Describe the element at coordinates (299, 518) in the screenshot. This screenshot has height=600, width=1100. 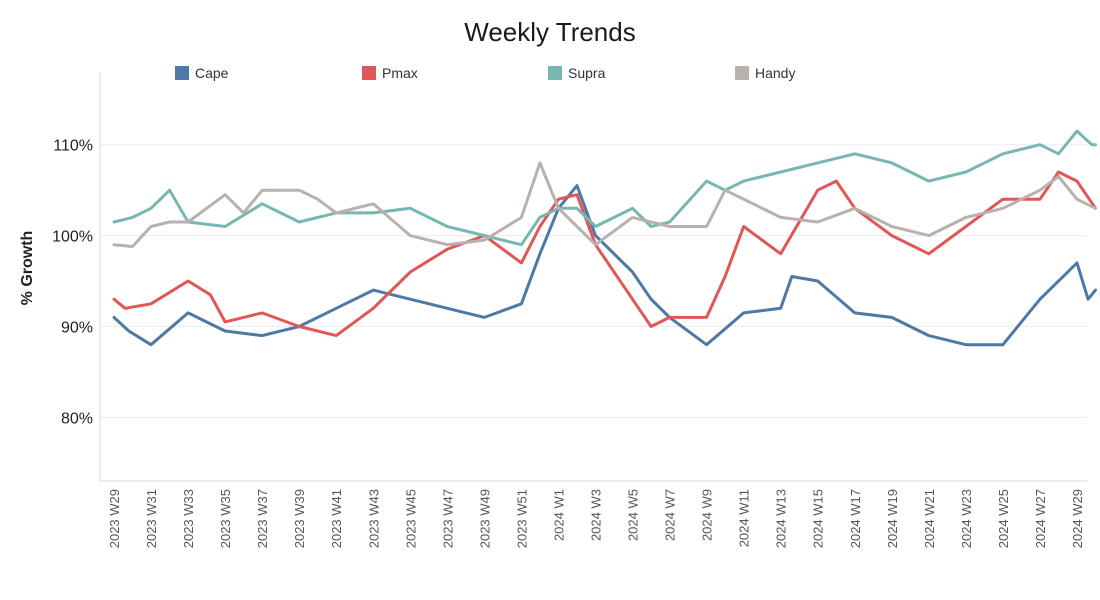
I see `x-tick-label: 2023 W39` at that location.